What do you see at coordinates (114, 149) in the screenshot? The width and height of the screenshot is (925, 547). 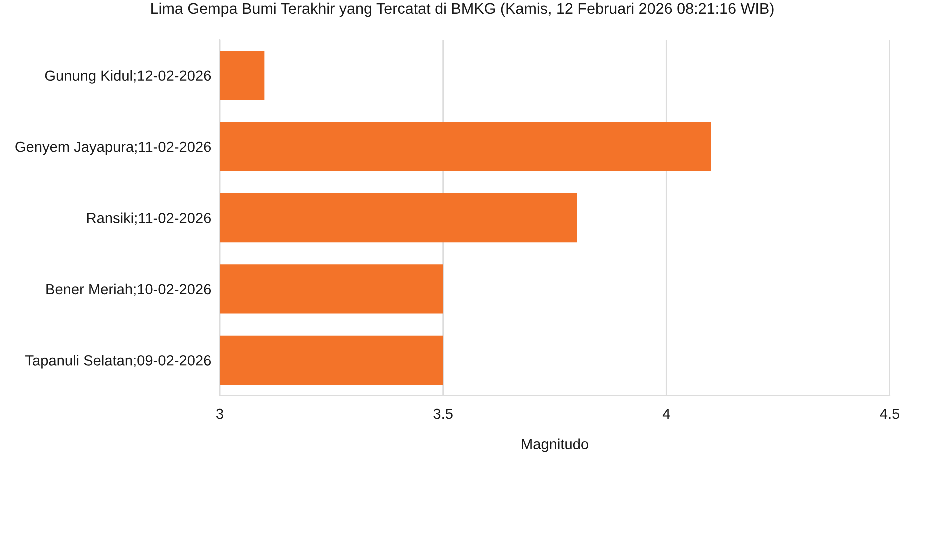 I see `y-tick-label: Genyem Jayapura;11-02-2026` at bounding box center [114, 149].